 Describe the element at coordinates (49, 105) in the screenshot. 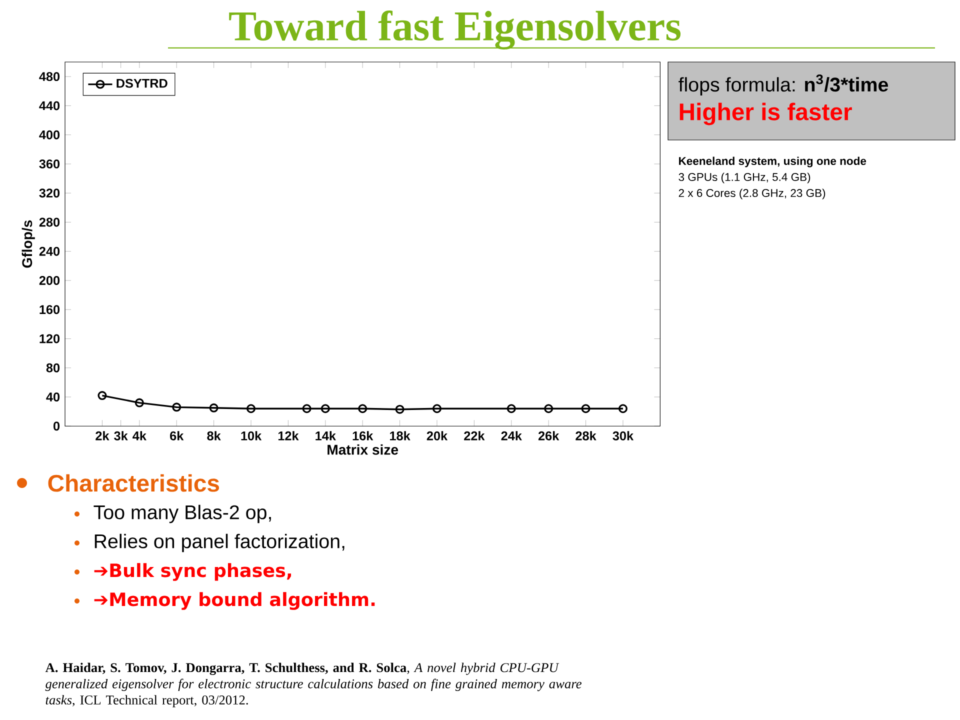

I see `y-tick-label: 440` at that location.